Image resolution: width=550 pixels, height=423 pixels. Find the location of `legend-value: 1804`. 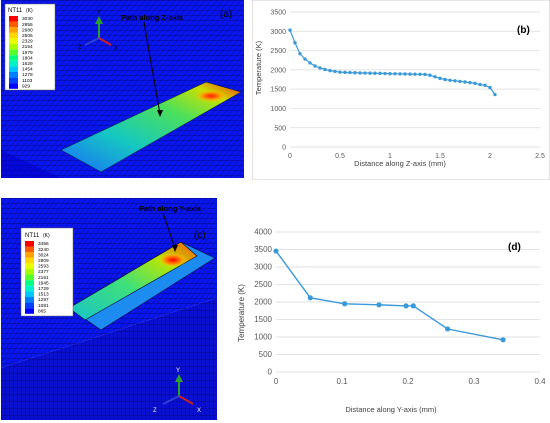

legend-value: 1804 is located at coordinates (27, 58).